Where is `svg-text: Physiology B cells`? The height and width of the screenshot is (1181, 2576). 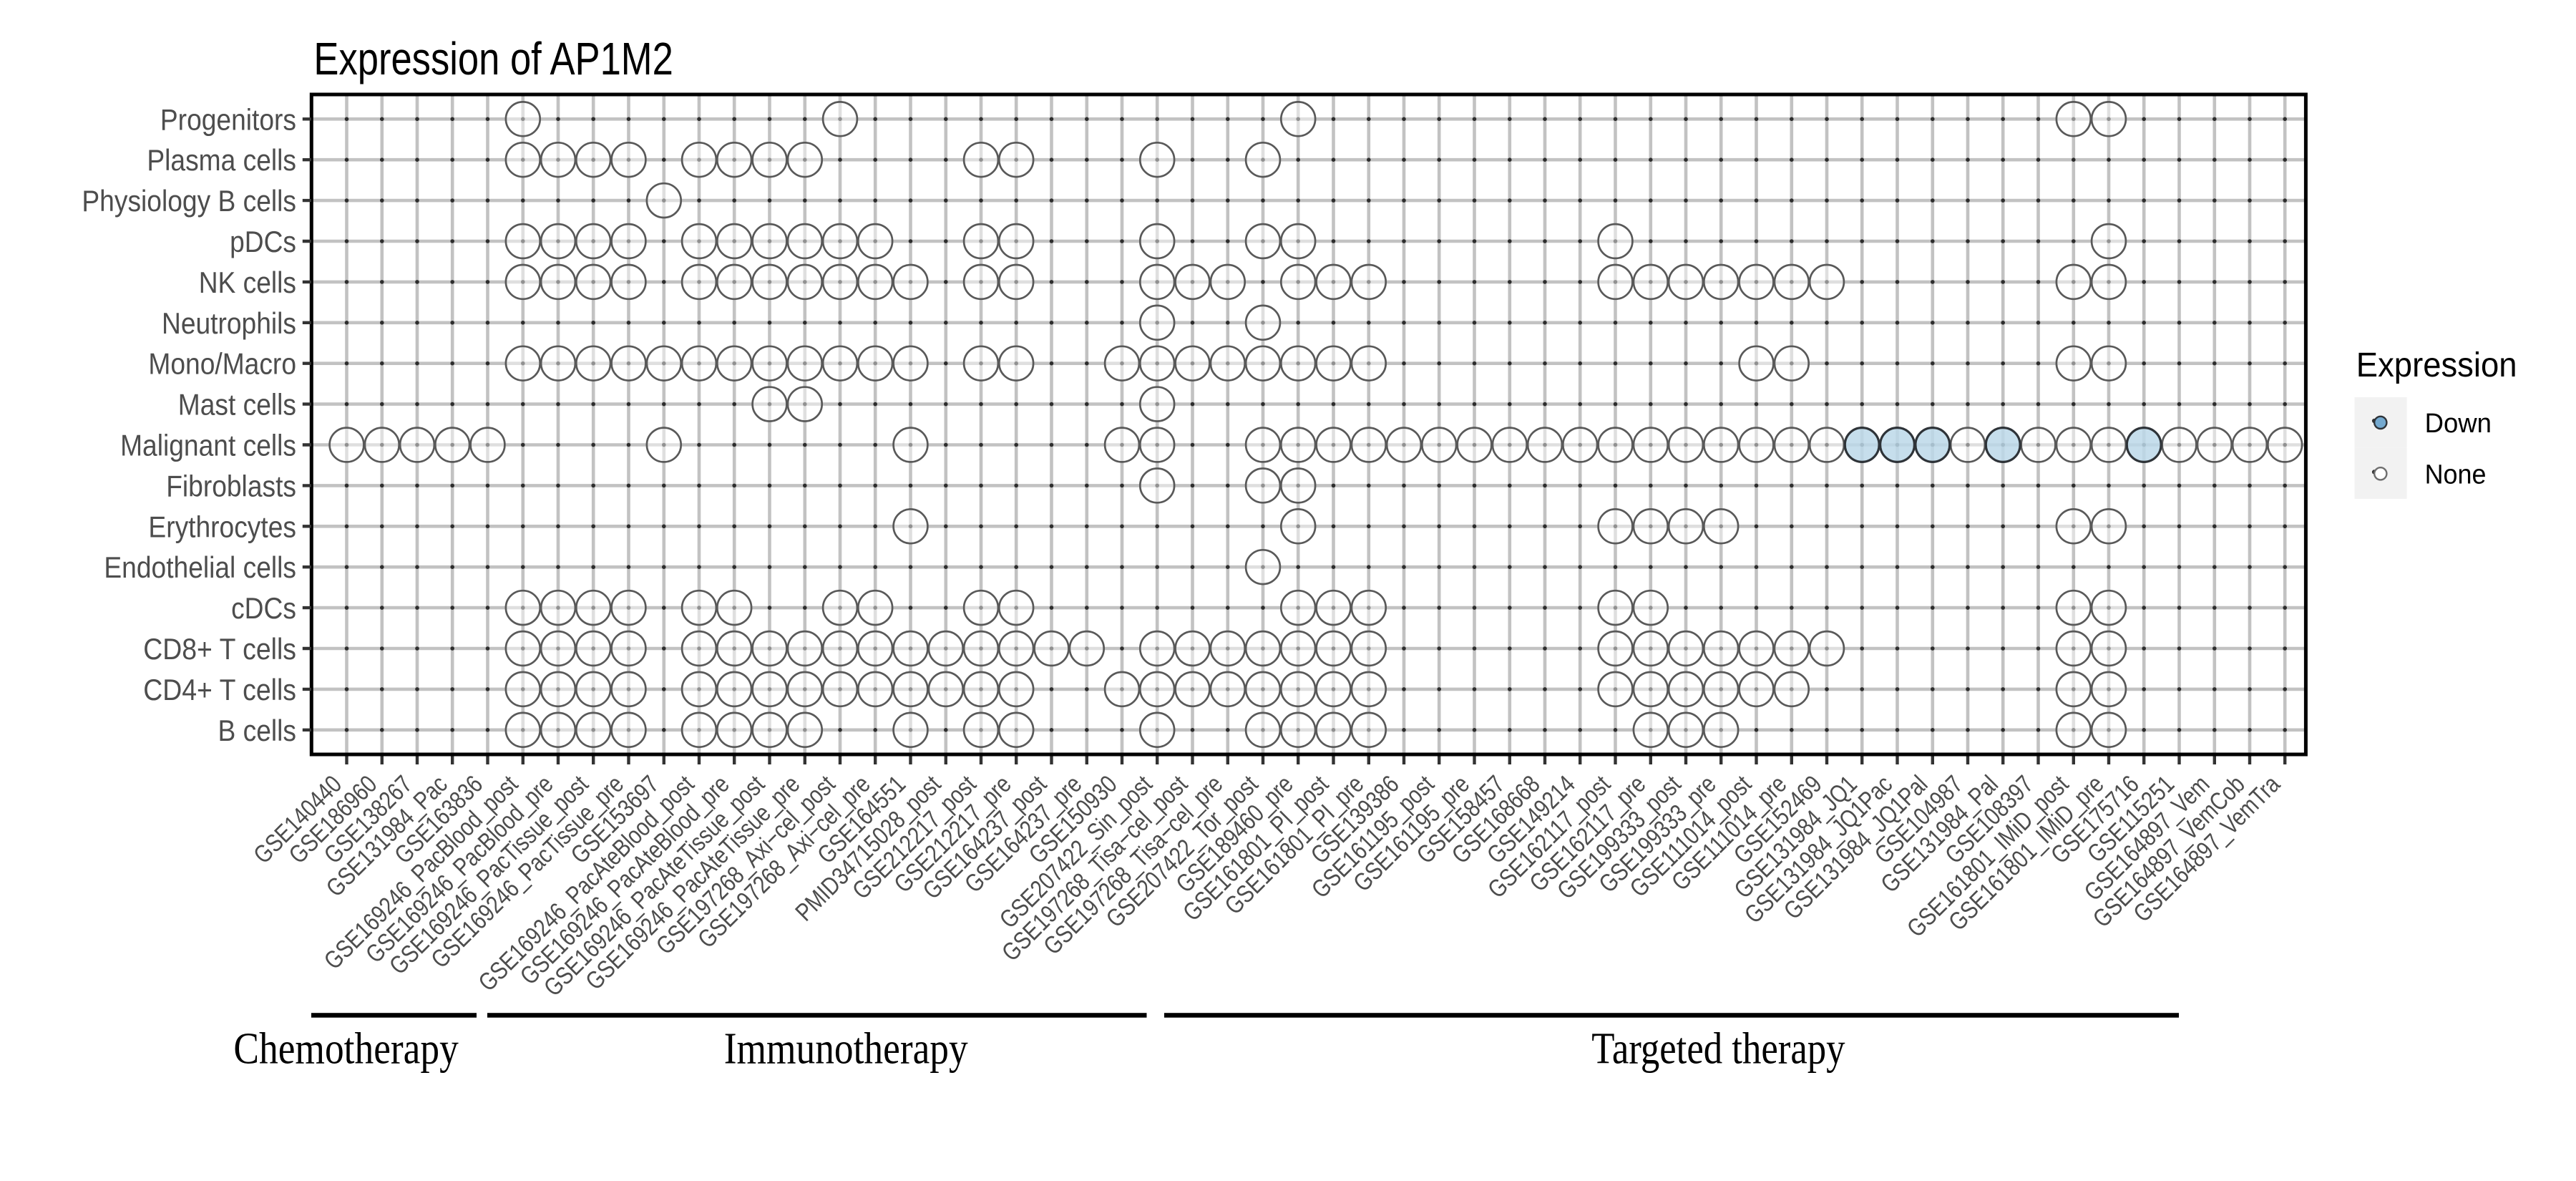
svg-text: Physiology B cells is located at coordinates (189, 201).